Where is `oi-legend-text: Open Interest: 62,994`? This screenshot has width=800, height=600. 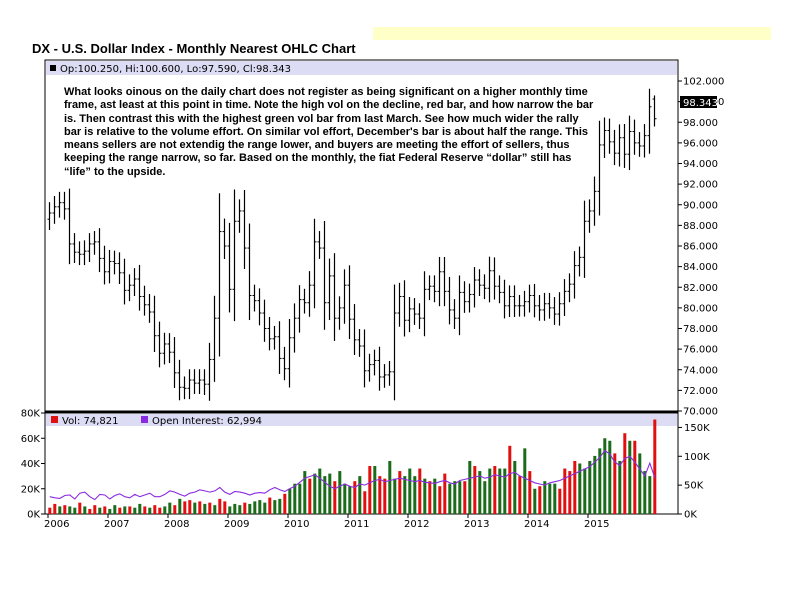 oi-legend-text: Open Interest: 62,994 is located at coordinates (207, 421).